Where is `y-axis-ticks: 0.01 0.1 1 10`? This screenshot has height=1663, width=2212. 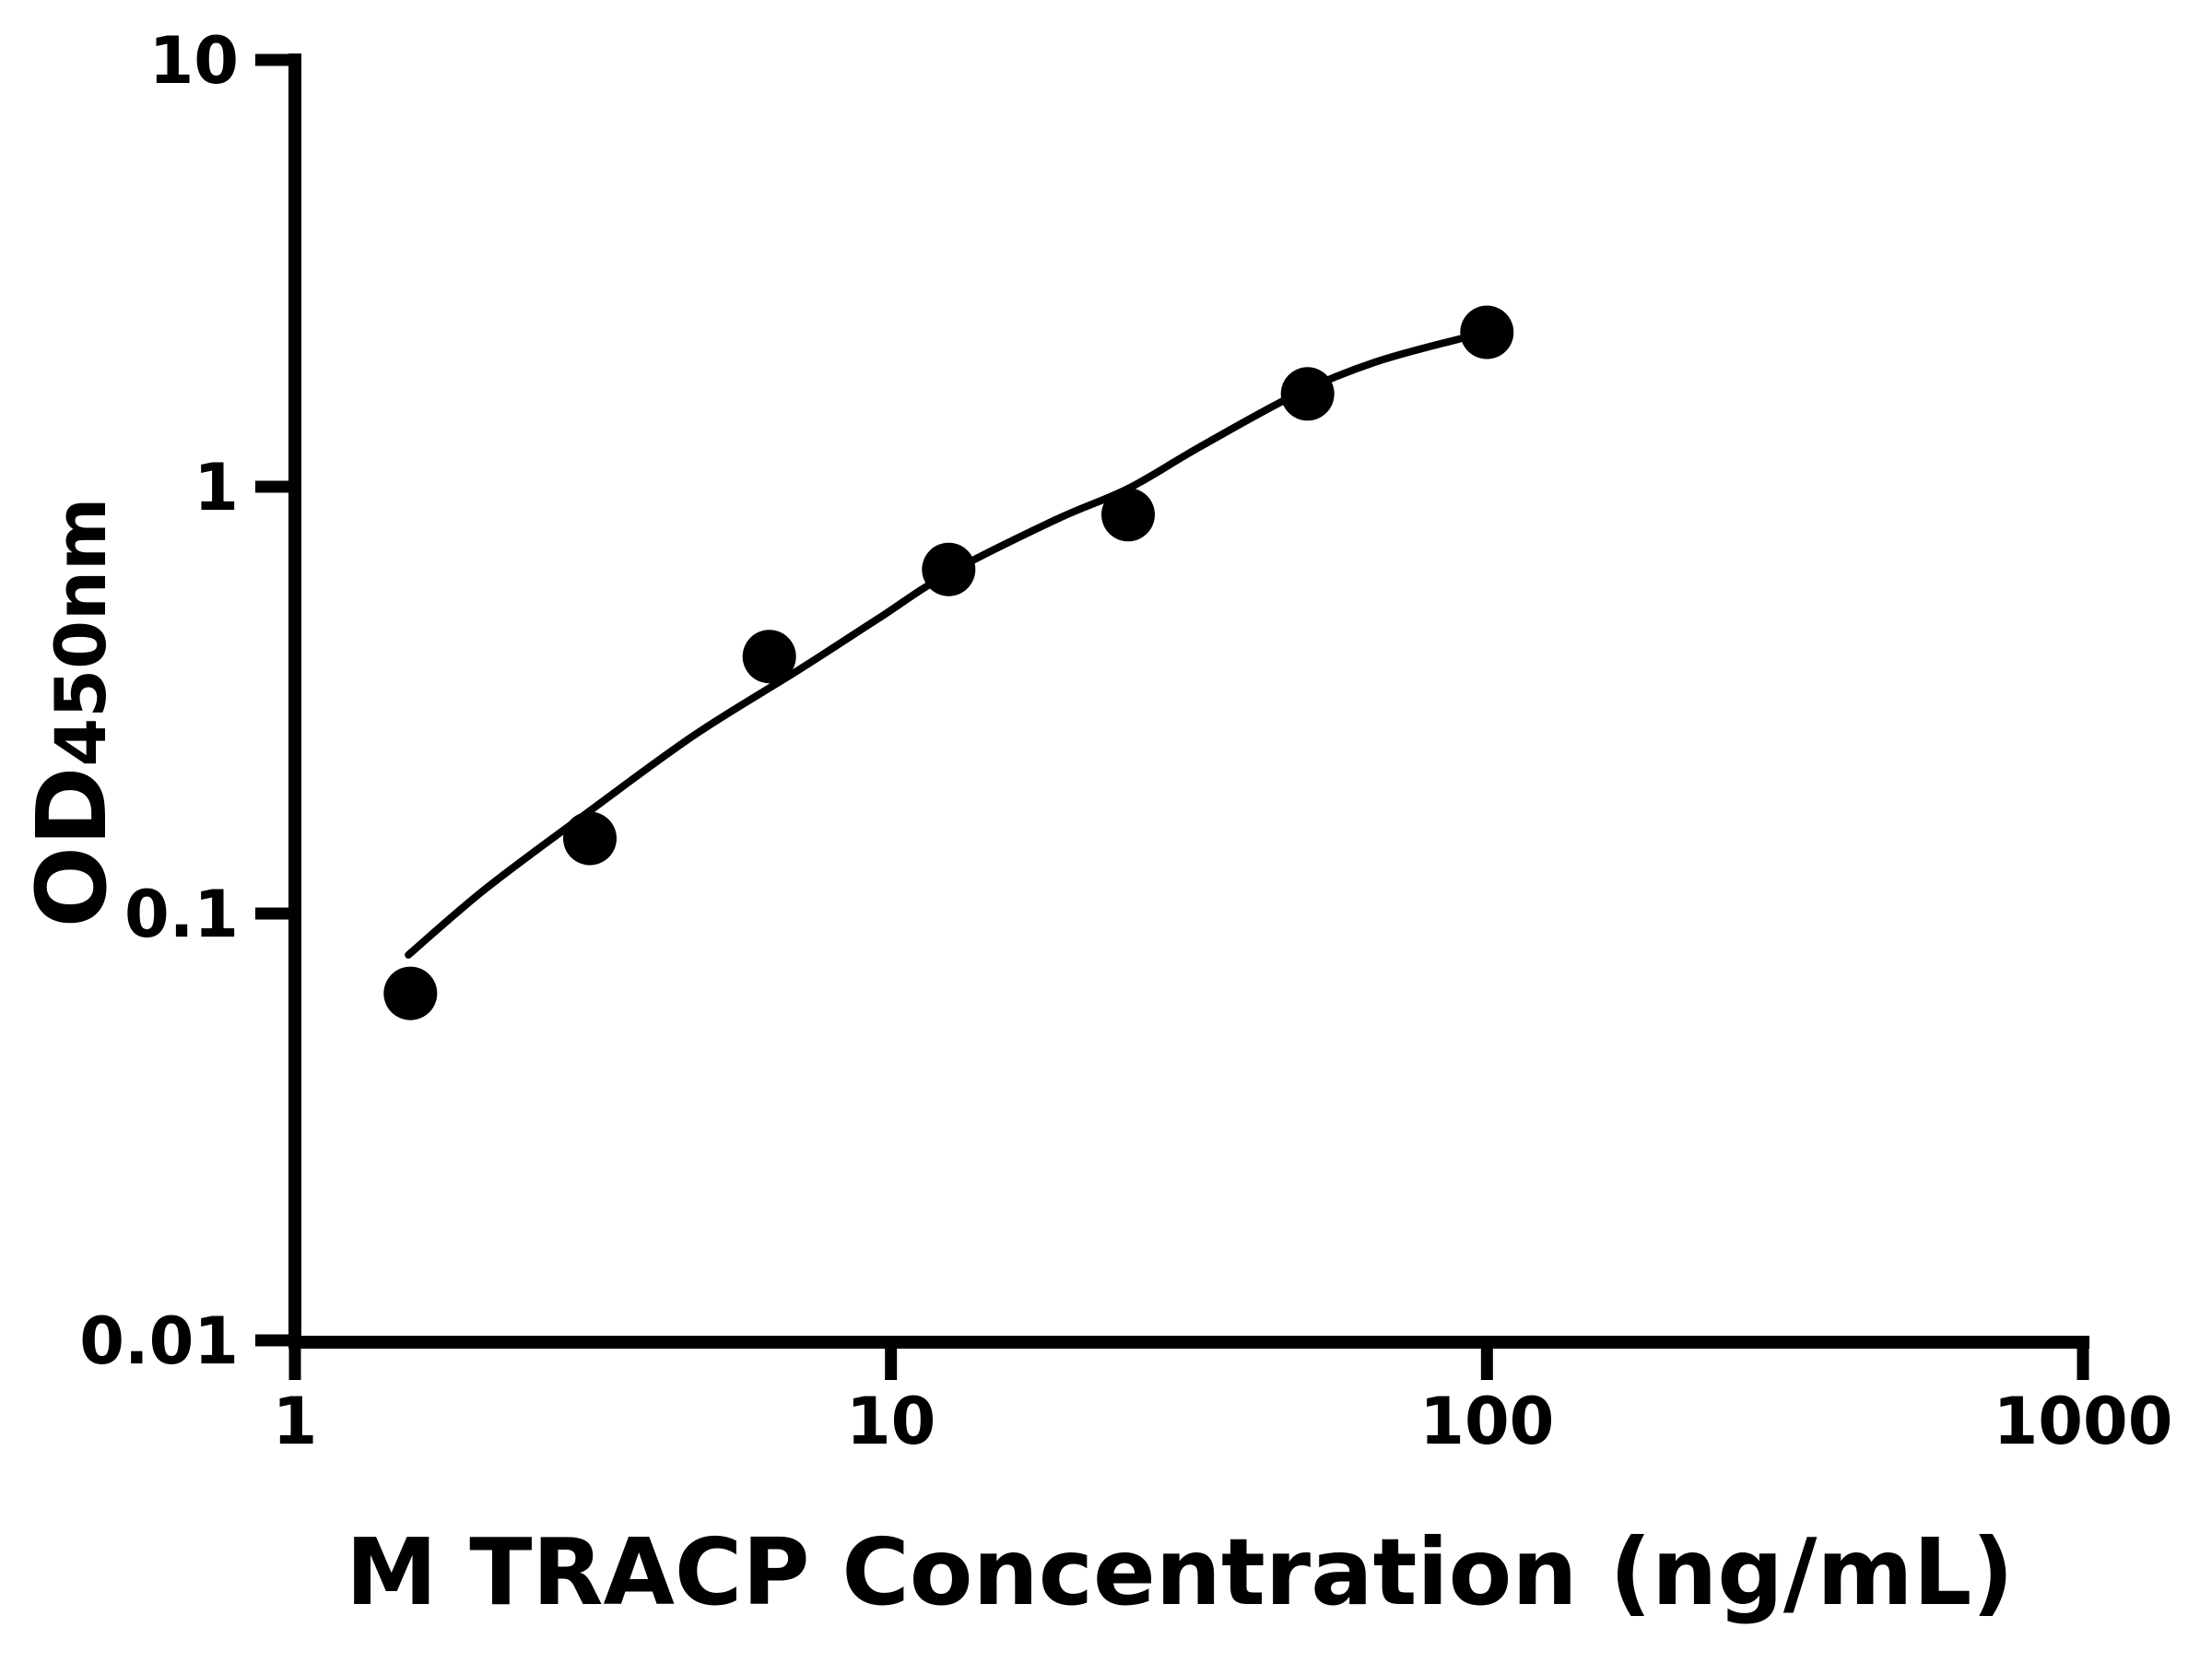
y-axis-ticks: 0.01 0.1 1 10 is located at coordinates (187, 701).